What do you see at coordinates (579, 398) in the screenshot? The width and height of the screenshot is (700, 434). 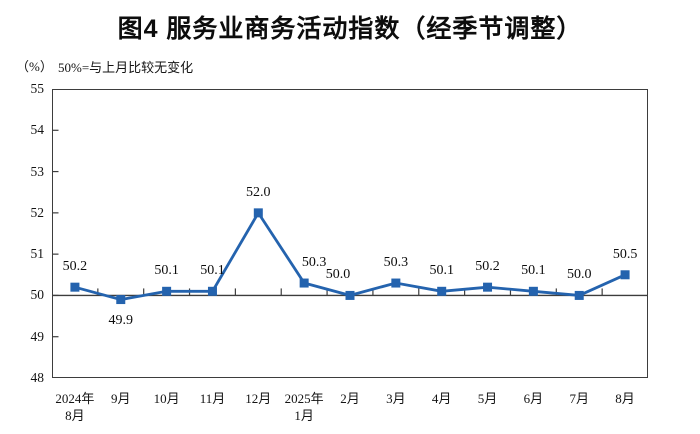 I see `x-axis-tick-label: 7月` at bounding box center [579, 398].